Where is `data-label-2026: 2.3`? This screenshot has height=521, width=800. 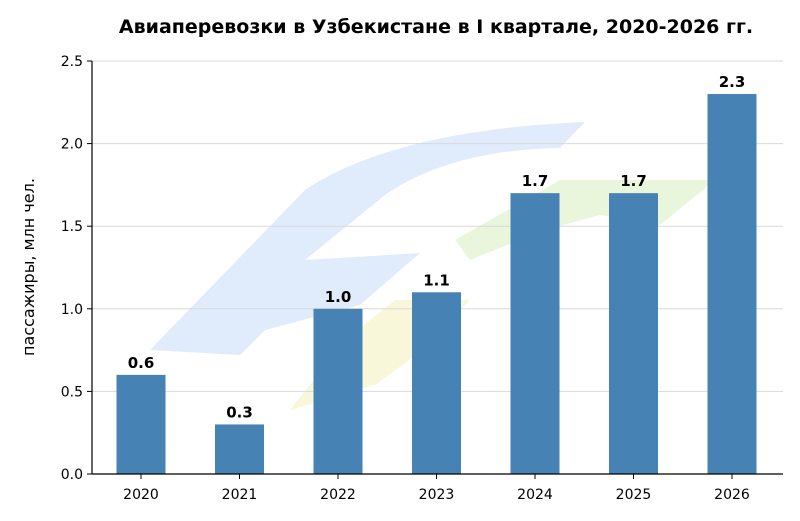
data-label-2026: 2.3 is located at coordinates (732, 82).